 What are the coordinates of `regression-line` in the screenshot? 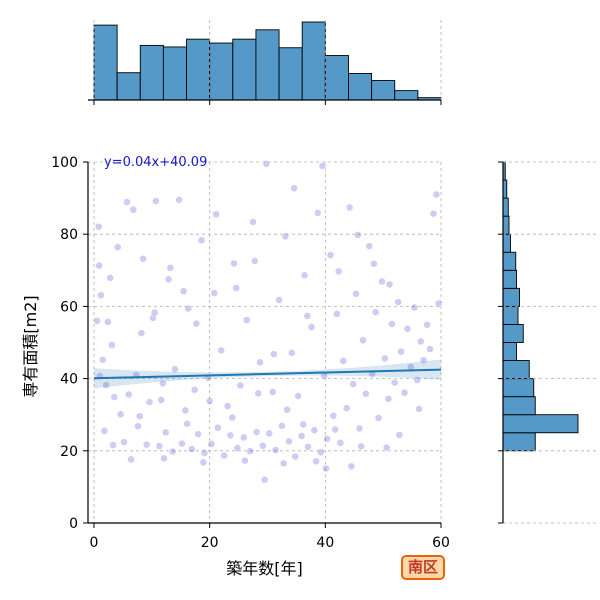 It's located at (267, 374).